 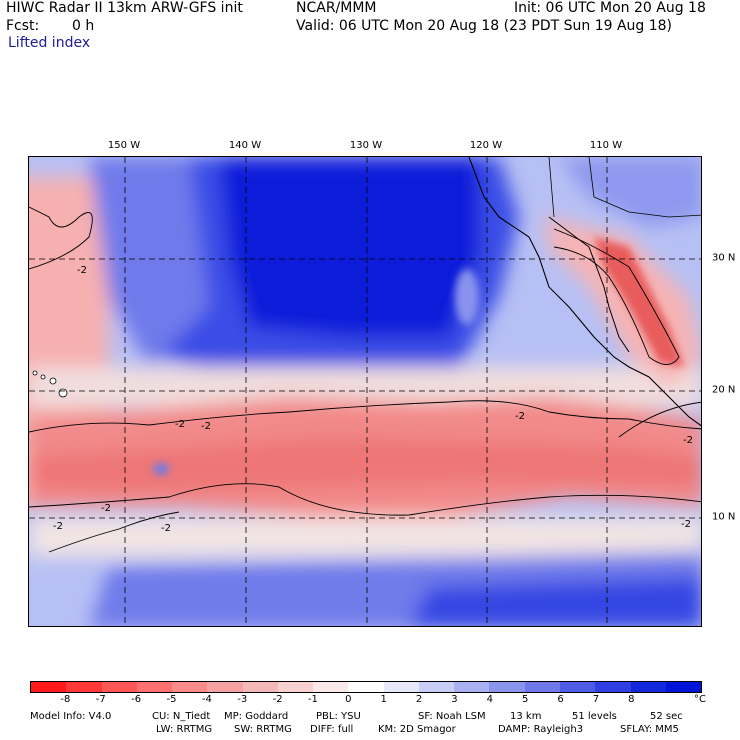 What do you see at coordinates (65, 699) in the screenshot?
I see `colorbar-tick-label: -8` at bounding box center [65, 699].